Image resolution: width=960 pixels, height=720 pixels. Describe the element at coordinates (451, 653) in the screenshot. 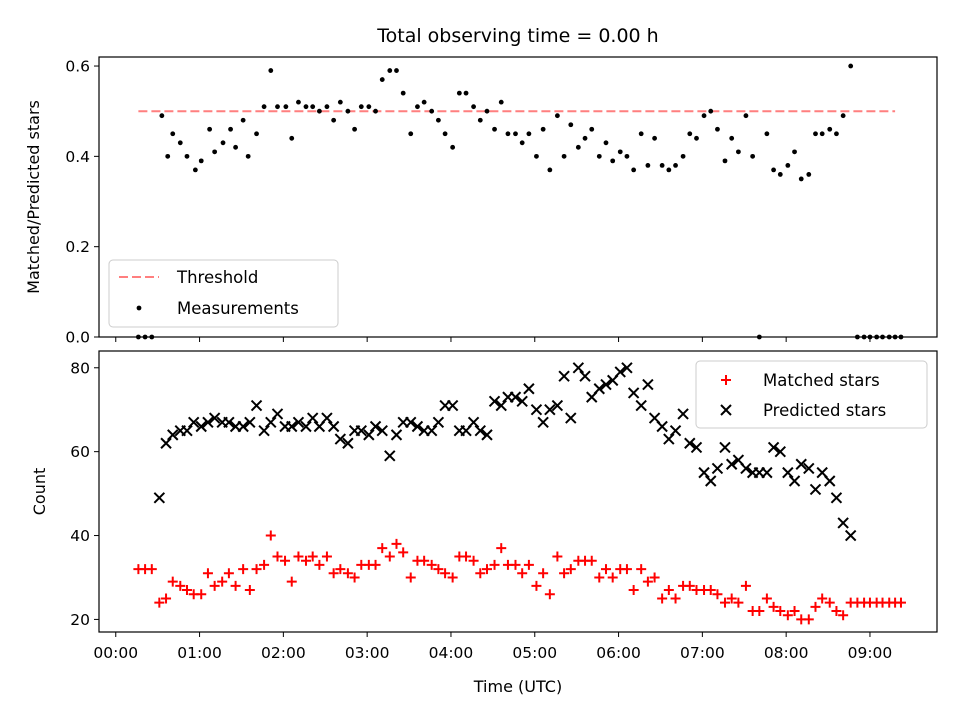

I see `x-tick-label: 04:00` at that location.